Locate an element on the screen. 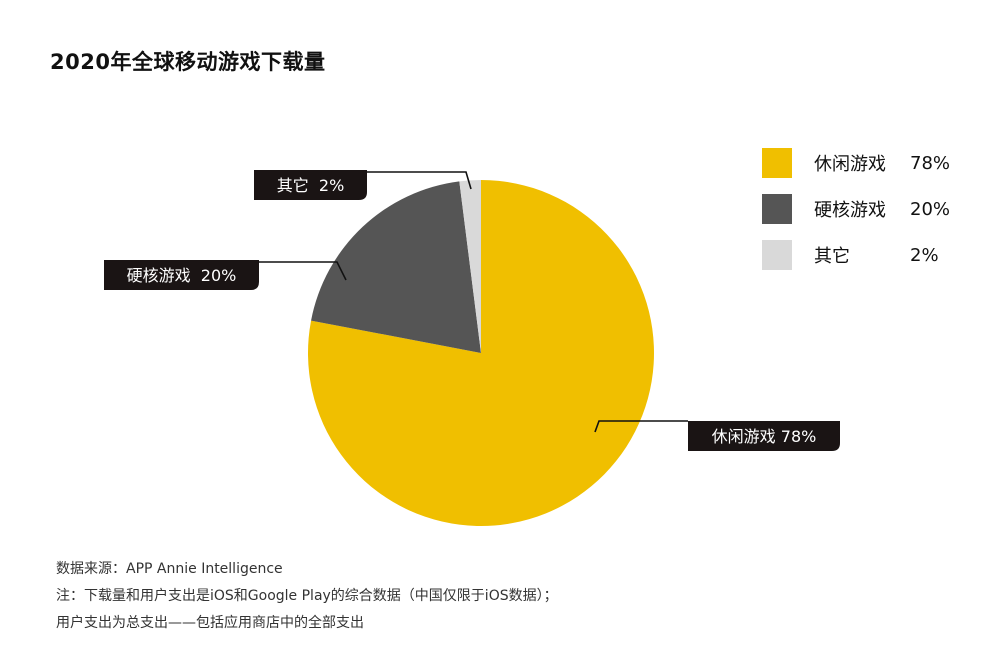  callout-label: 休闲游戏 78% is located at coordinates (764, 436).